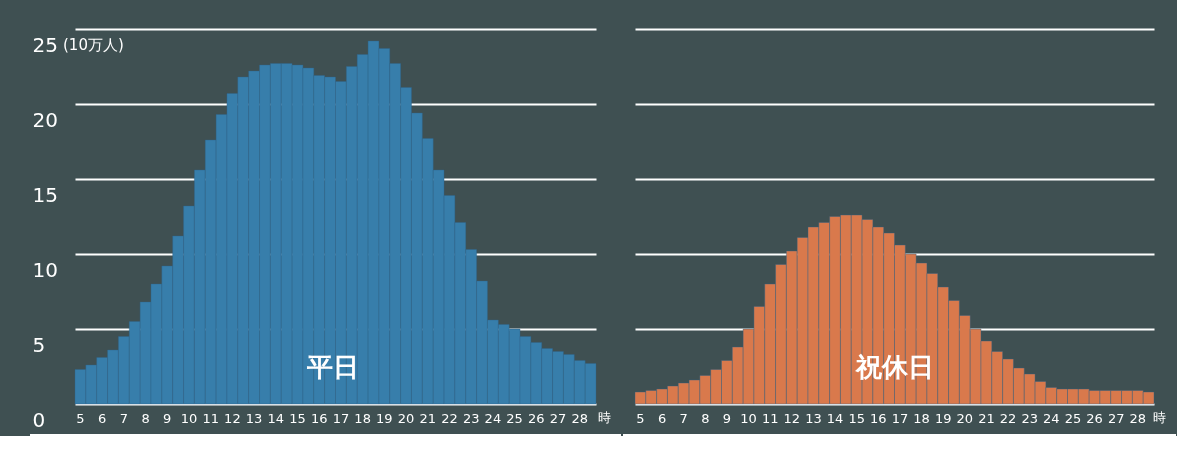 The image size is (1200, 465). I want to click on y-tick-label: 15, so click(45, 194).